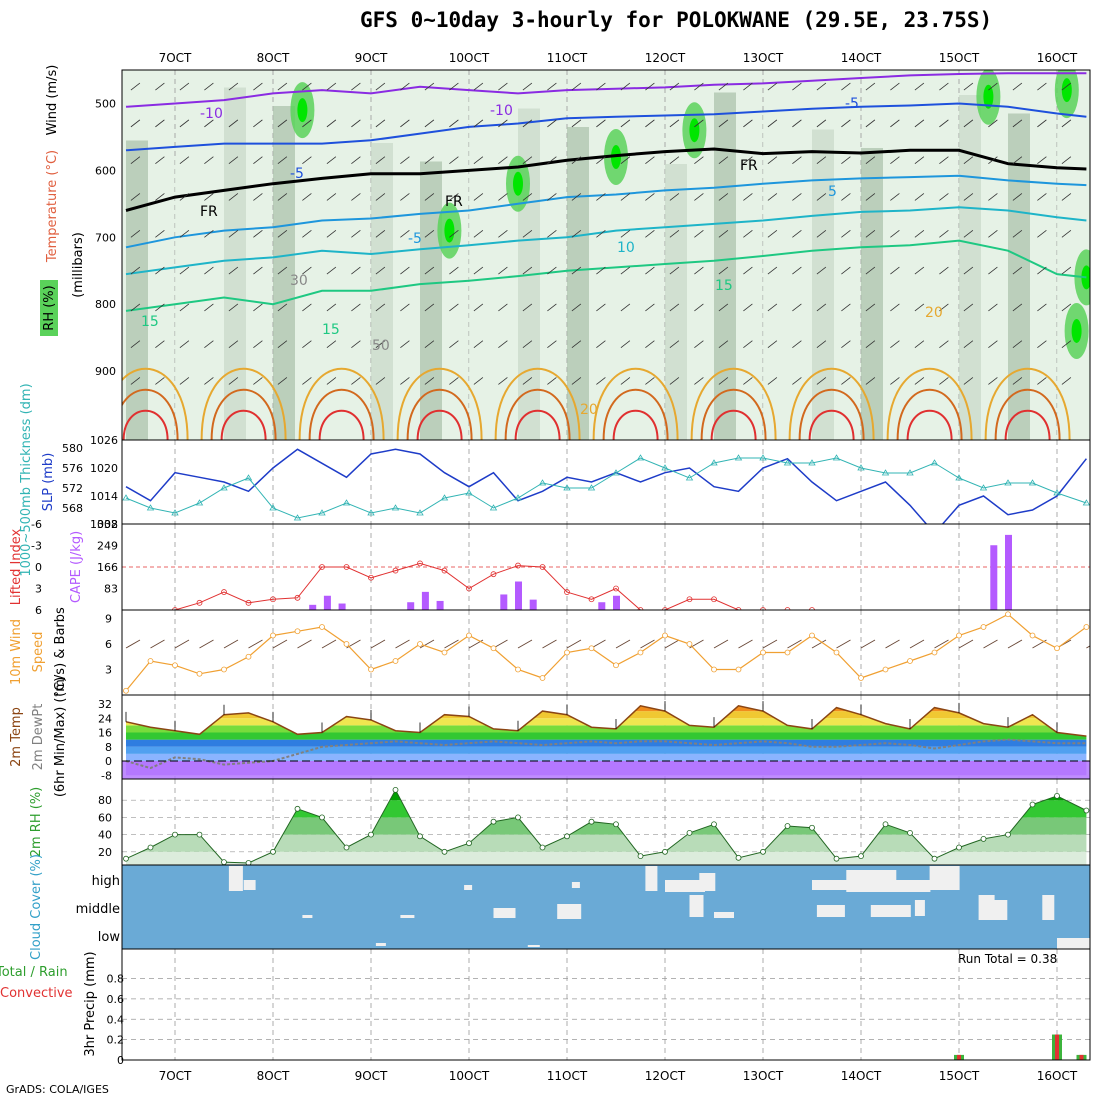 The width and height of the screenshot is (1100, 1100). I want to click on slp-tick: 1014, so click(104, 496).